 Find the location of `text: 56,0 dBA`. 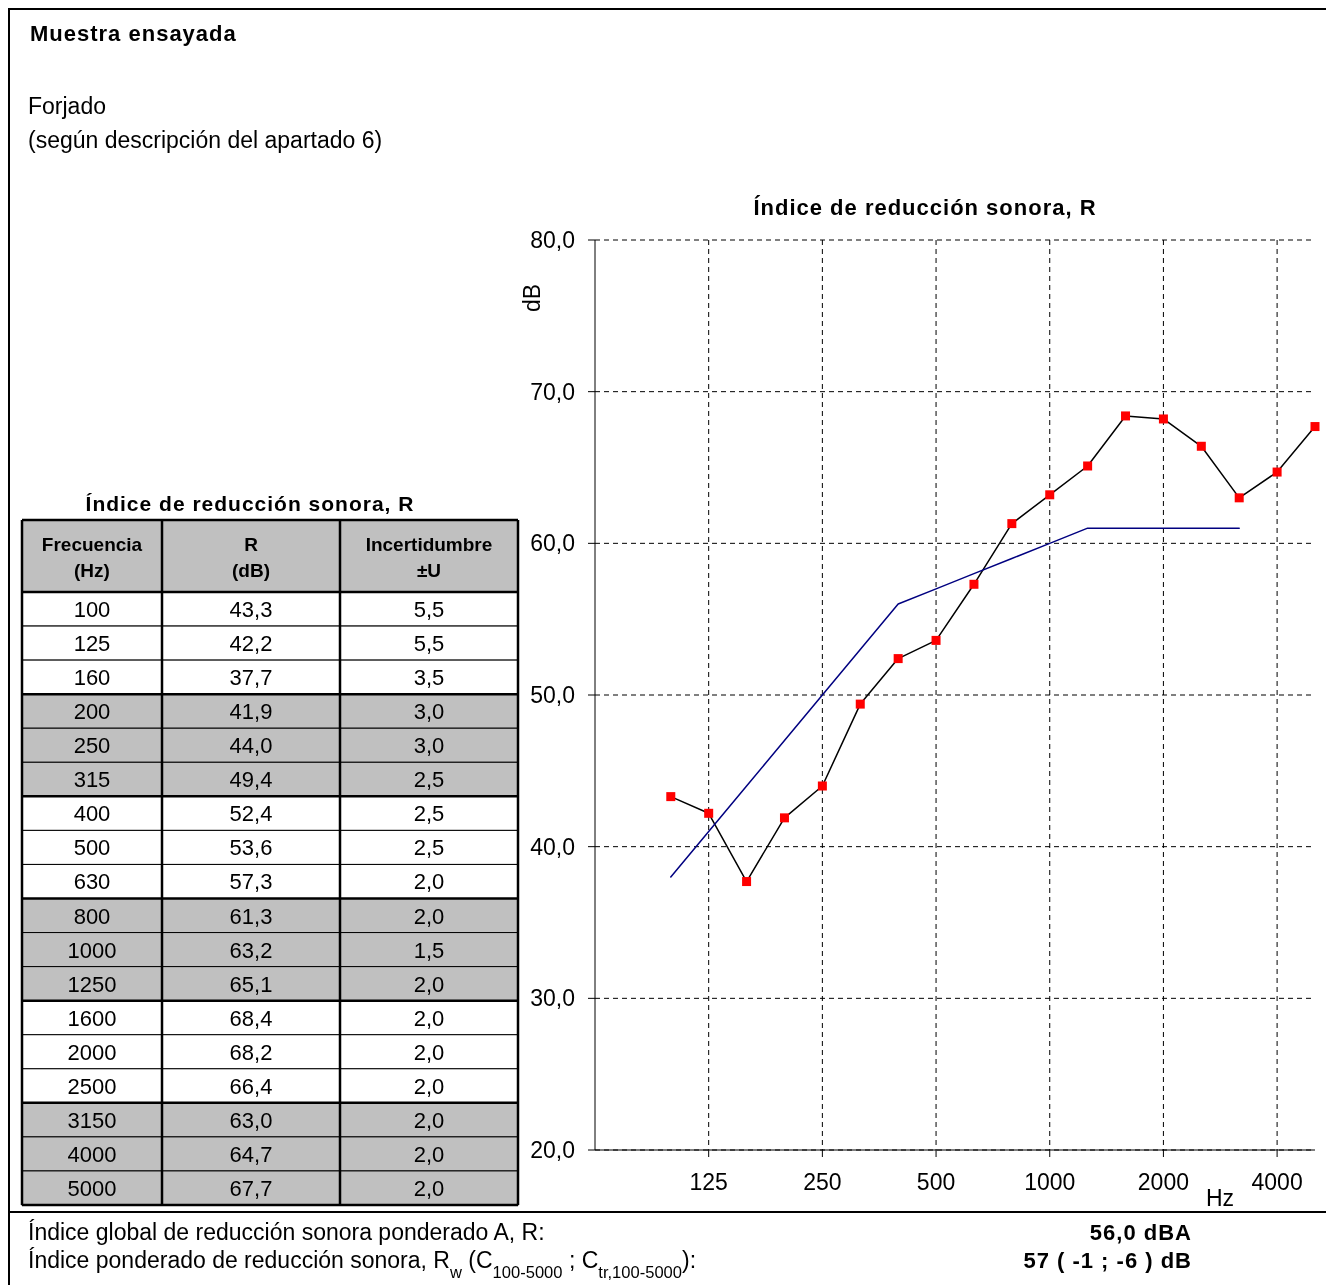

text: 56,0 dBA is located at coordinates (1140, 1232).